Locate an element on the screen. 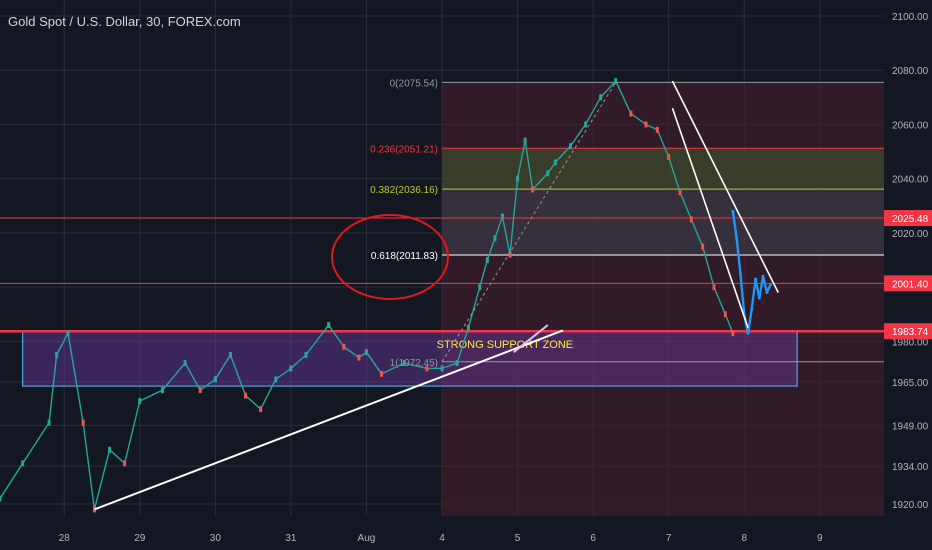 This screenshot has width=932, height=550. y-tick-label: 1920.00 is located at coordinates (910, 505).